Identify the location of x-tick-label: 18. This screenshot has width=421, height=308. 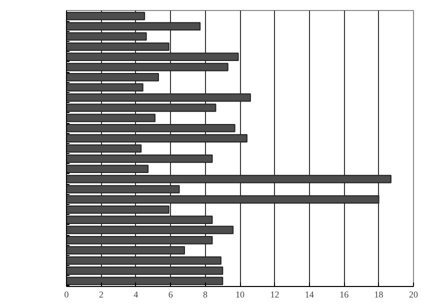
(379, 295).